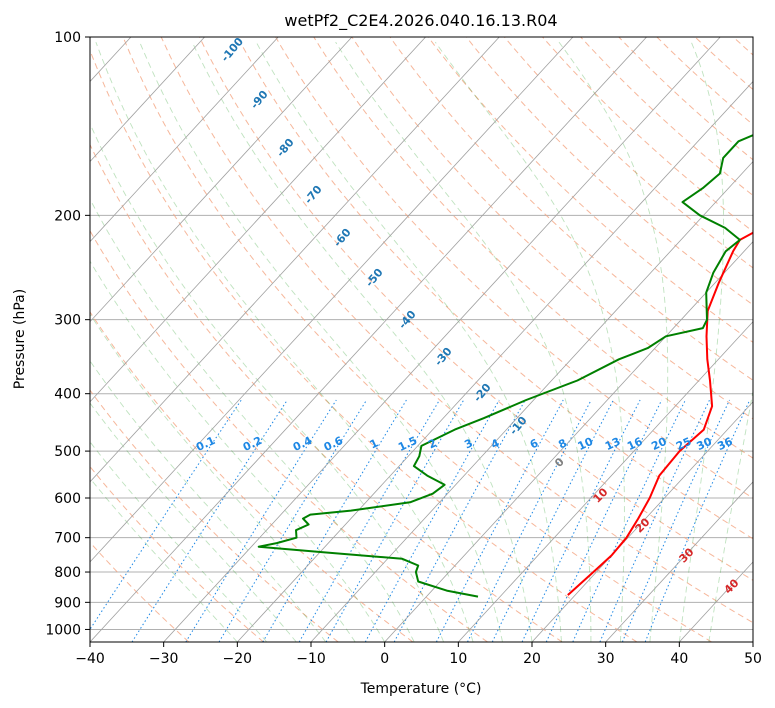 The height and width of the screenshot is (708, 775). Describe the element at coordinates (67, 573) in the screenshot. I see `y-tick-label: 800` at that location.